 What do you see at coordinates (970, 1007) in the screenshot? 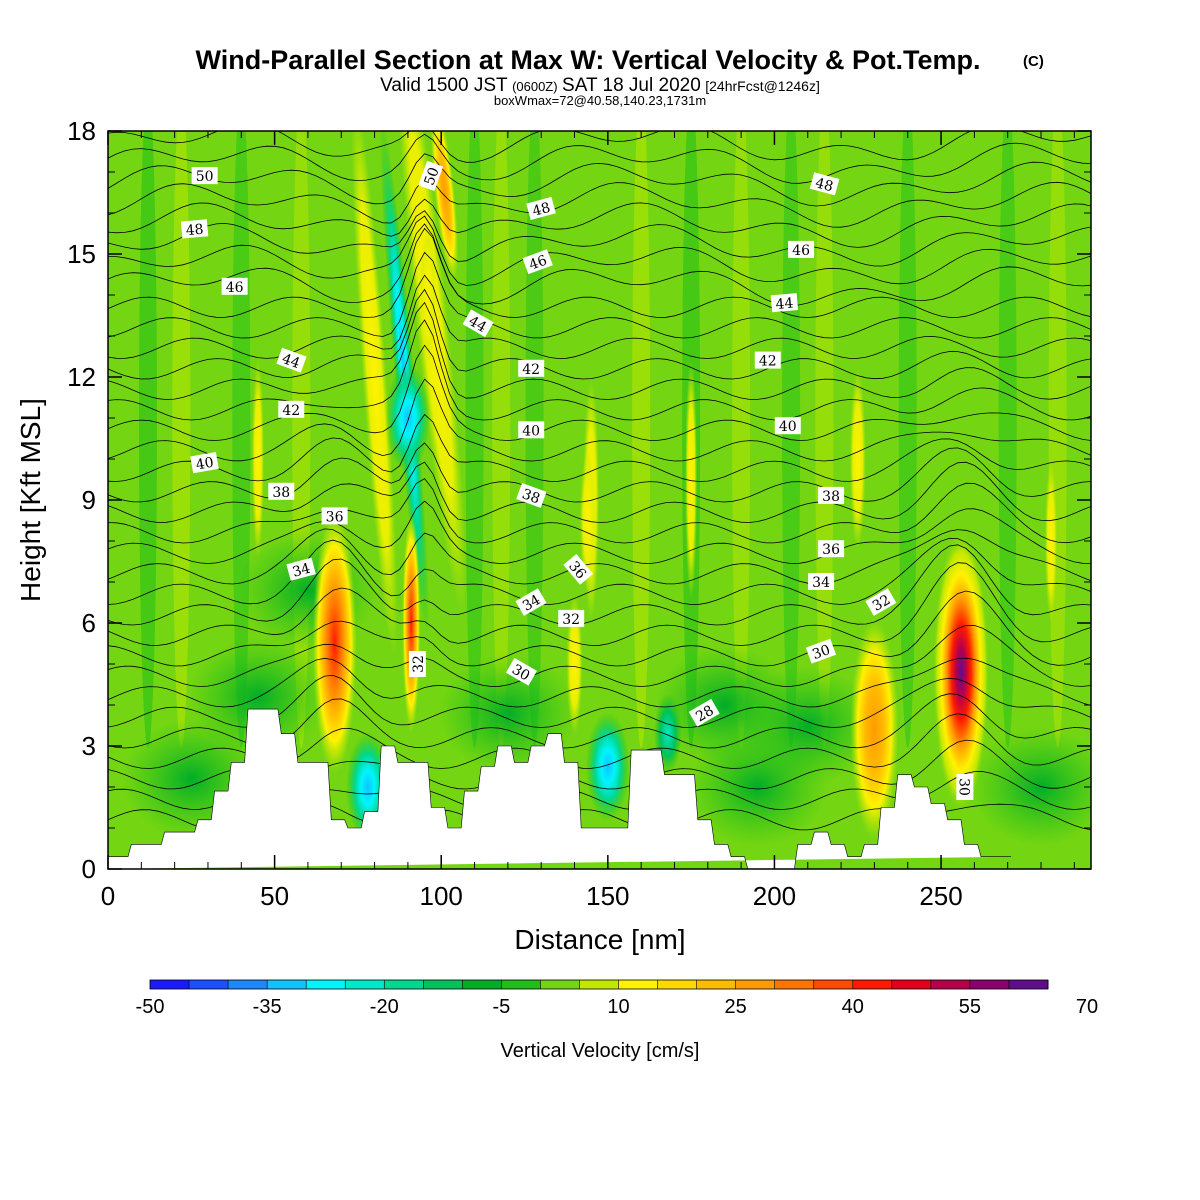
I see `colorbar-tick-label: 55` at bounding box center [970, 1007].